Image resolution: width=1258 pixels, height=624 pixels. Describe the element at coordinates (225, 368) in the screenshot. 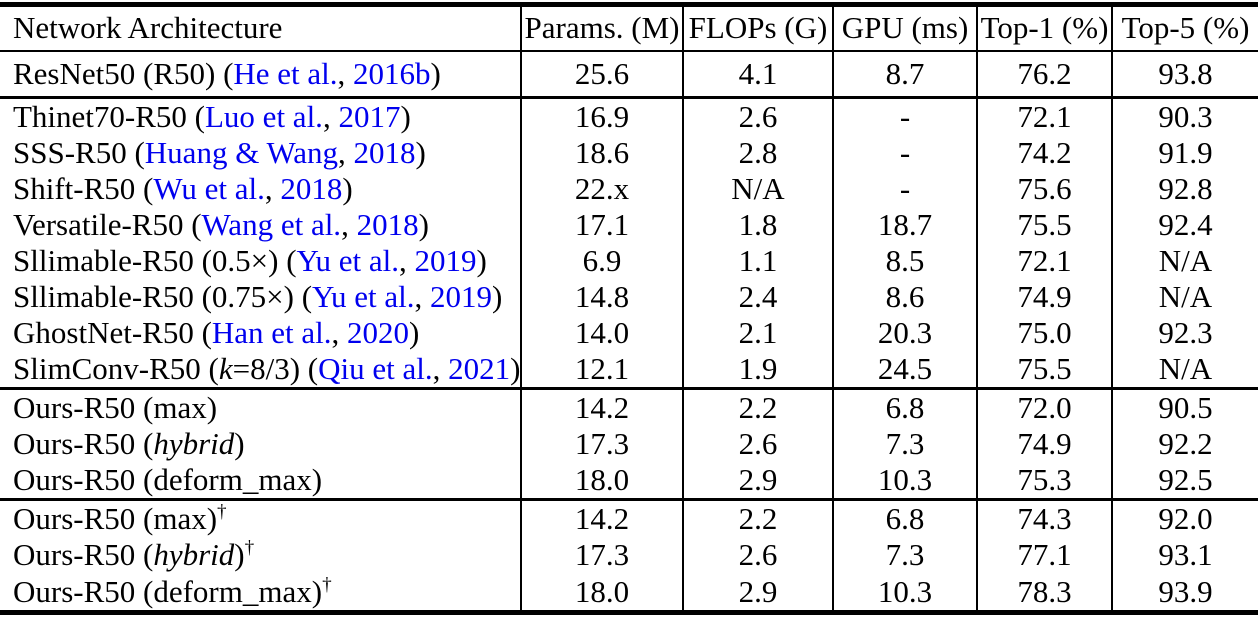

I see `arch-label-italic: k` at that location.